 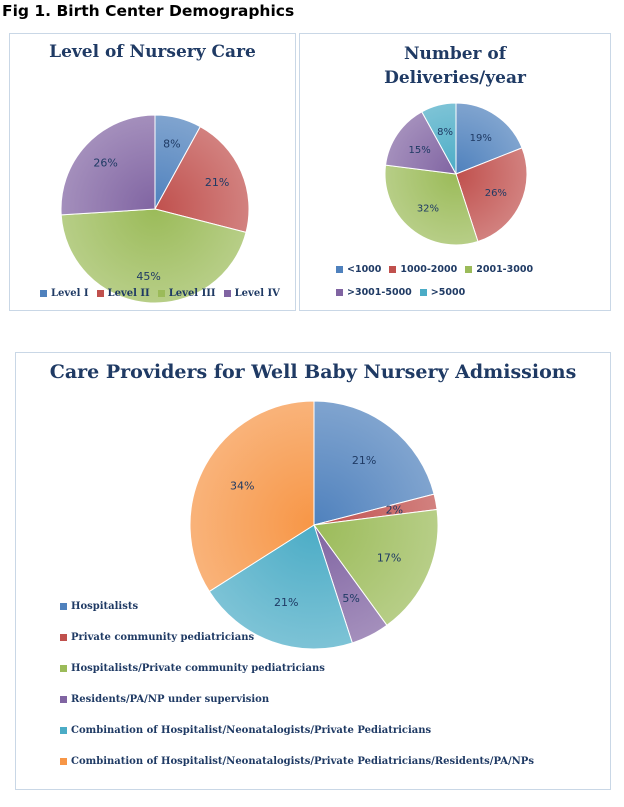 I want to click on legend-label: >3001-5000, so click(x=379, y=292).